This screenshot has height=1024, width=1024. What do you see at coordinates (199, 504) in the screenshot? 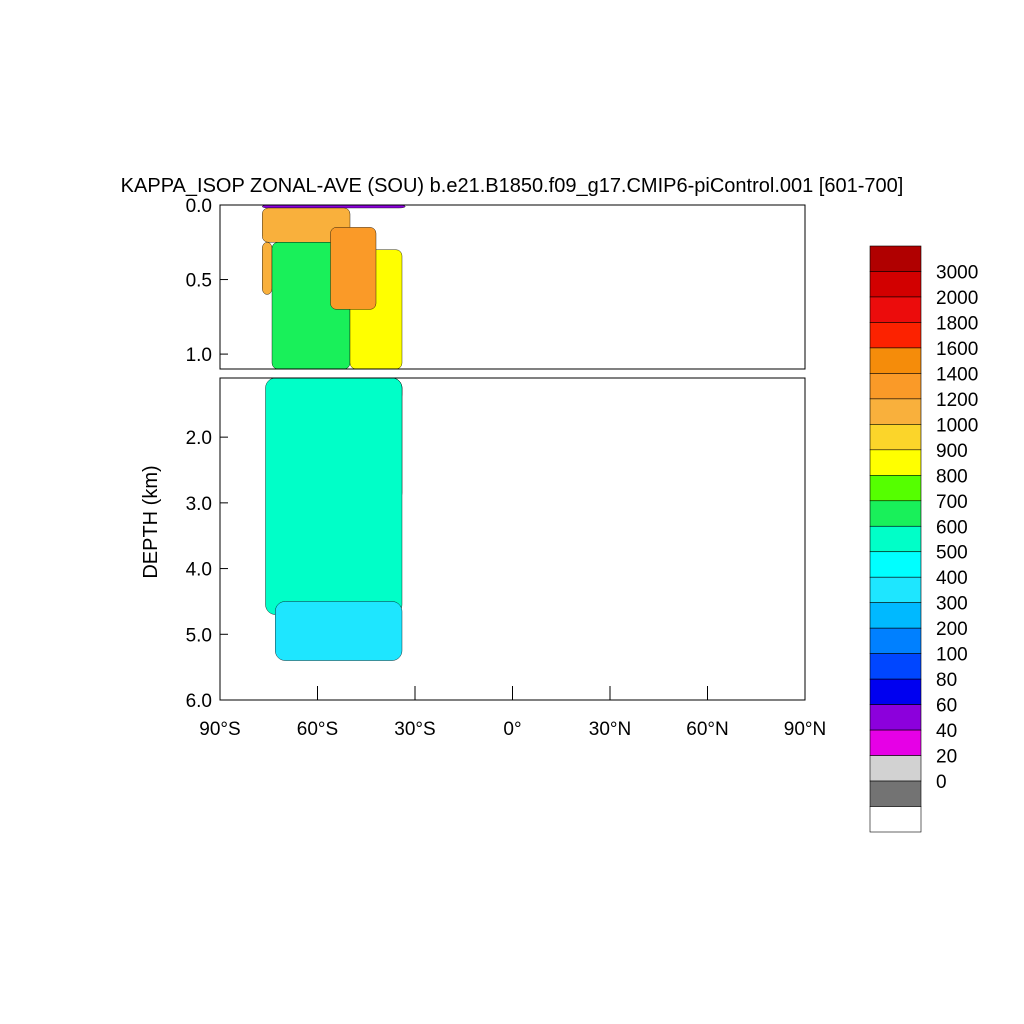
I see `y-tick-label: 3.0` at bounding box center [199, 504].